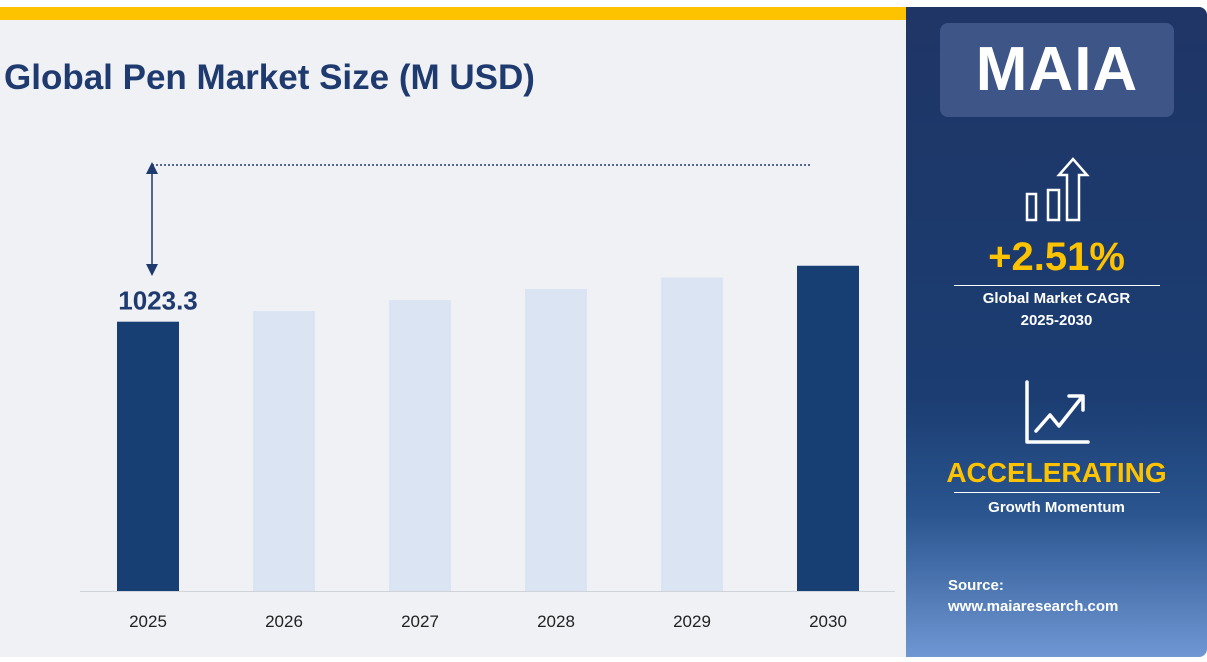 The height and width of the screenshot is (662, 1207). Describe the element at coordinates (158, 301) in the screenshot. I see `data-label-2025: 1023.3` at that location.